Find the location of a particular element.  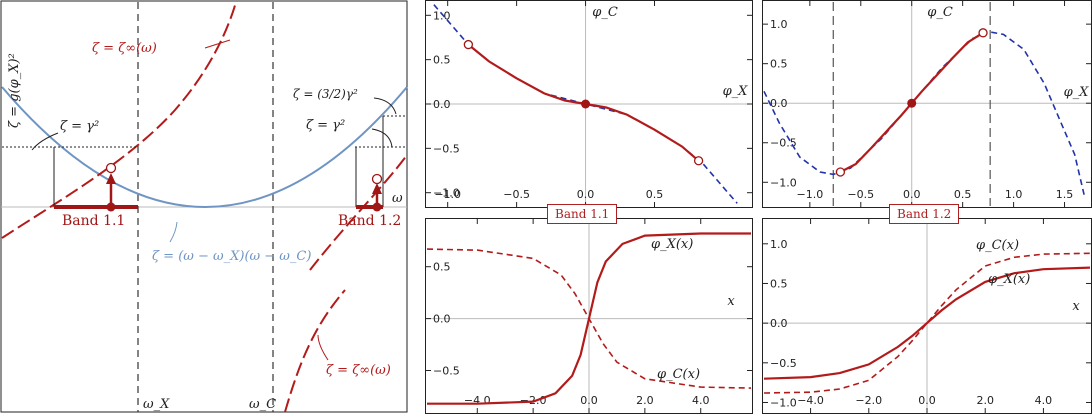

gamma-right-leader is located at coordinates (382, 138).